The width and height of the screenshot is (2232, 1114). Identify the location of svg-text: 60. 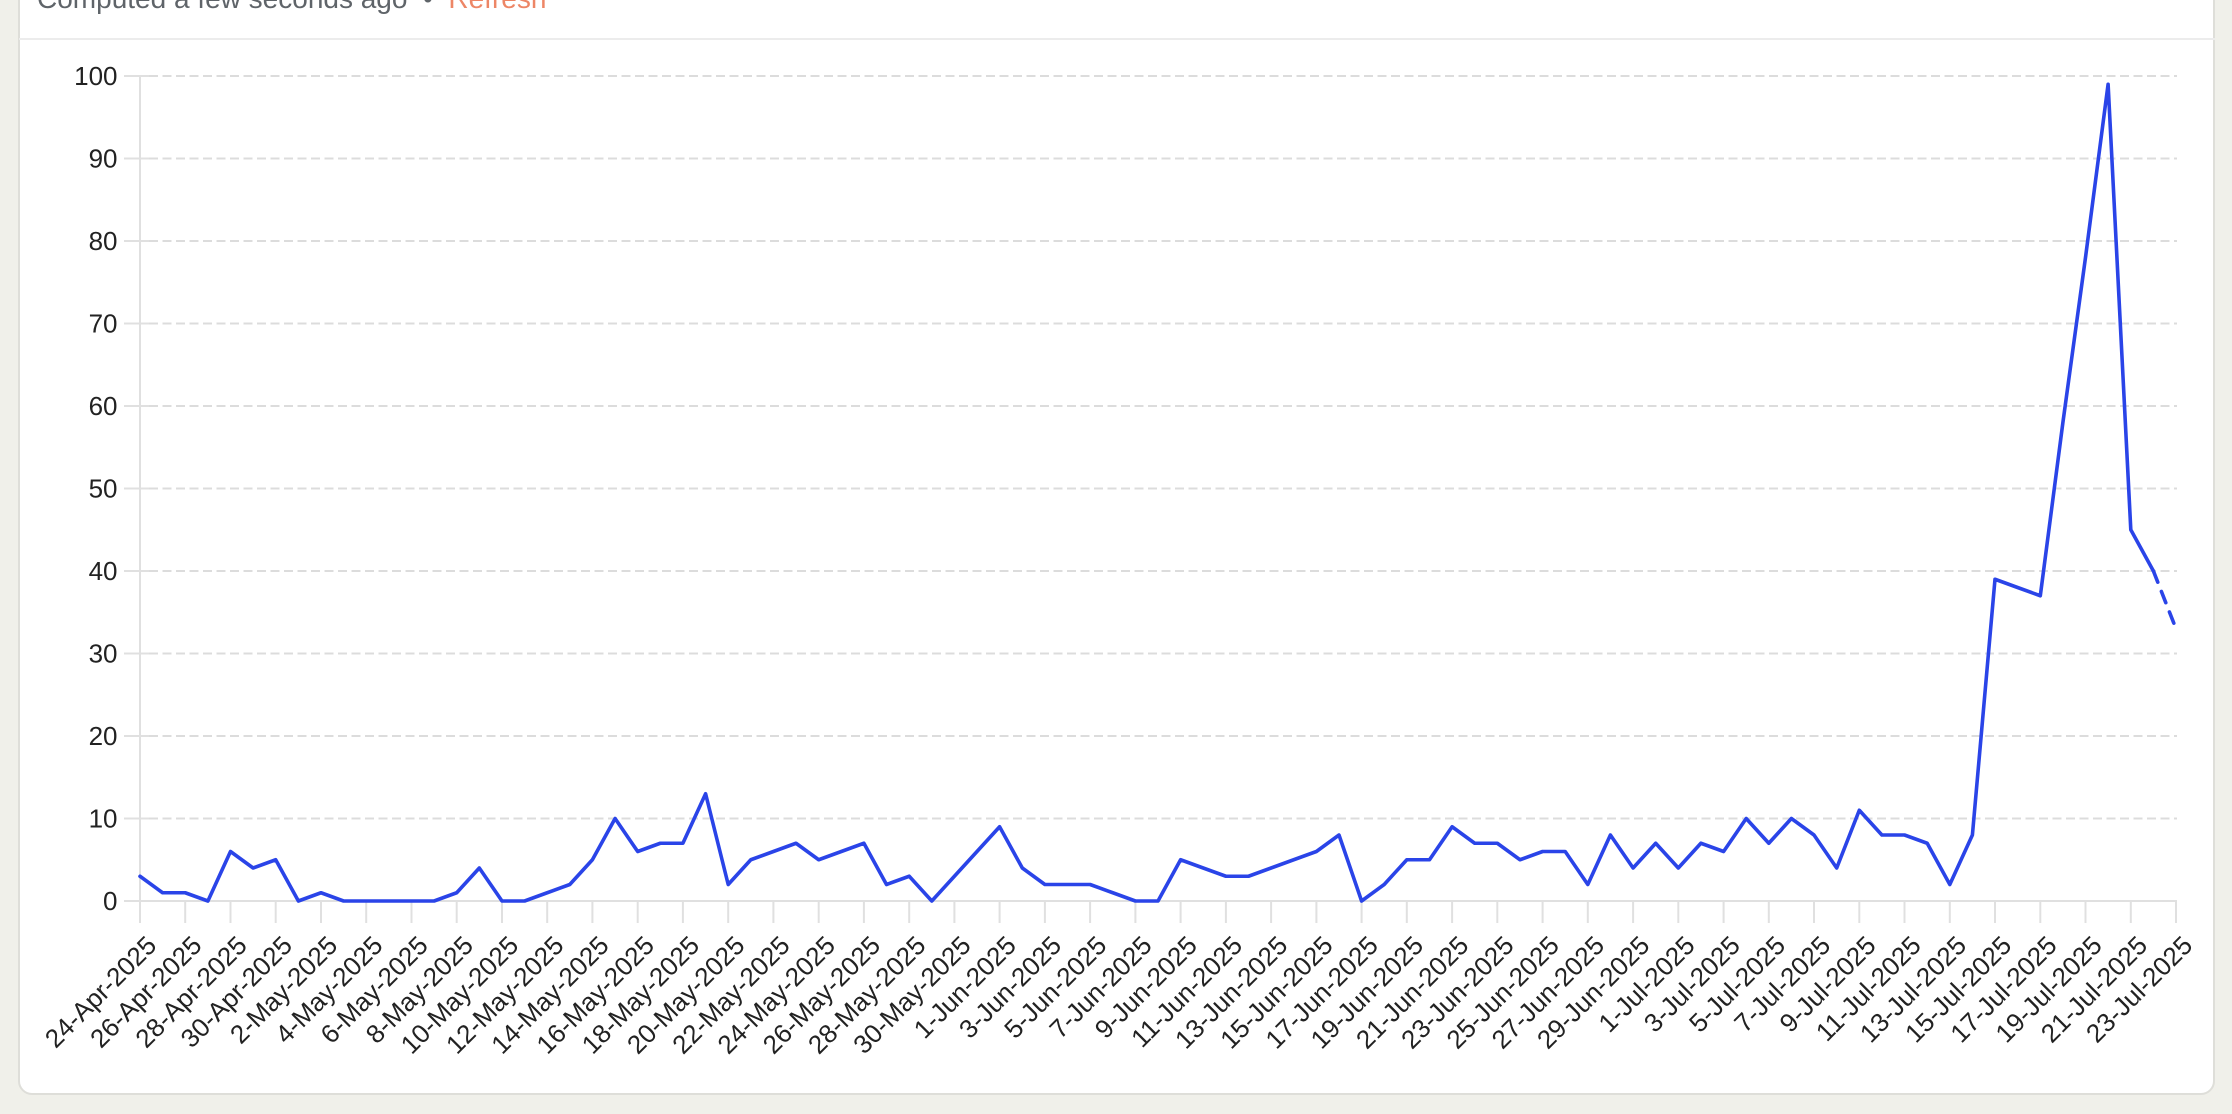
(103, 406).